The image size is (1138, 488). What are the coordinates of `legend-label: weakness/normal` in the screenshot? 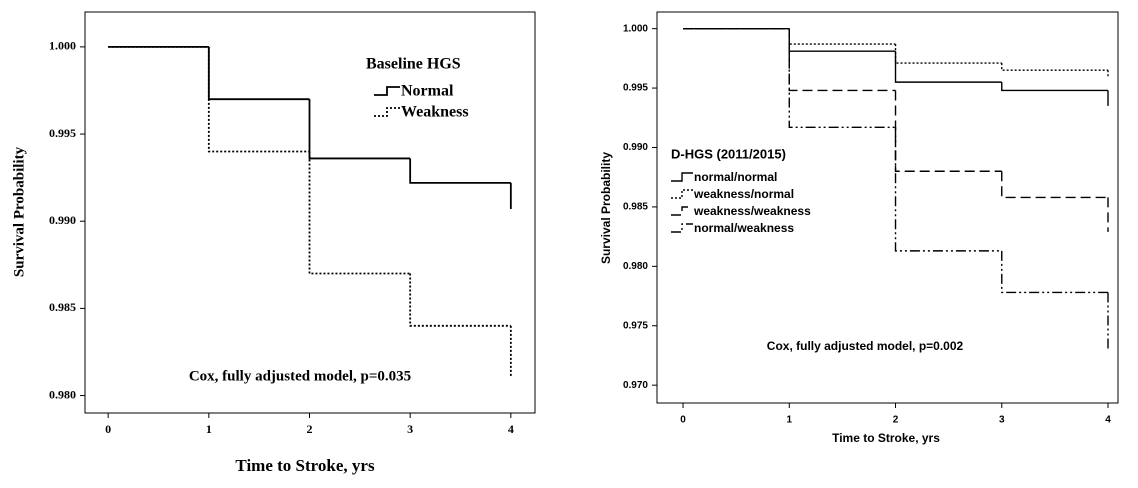 It's located at (743, 194).